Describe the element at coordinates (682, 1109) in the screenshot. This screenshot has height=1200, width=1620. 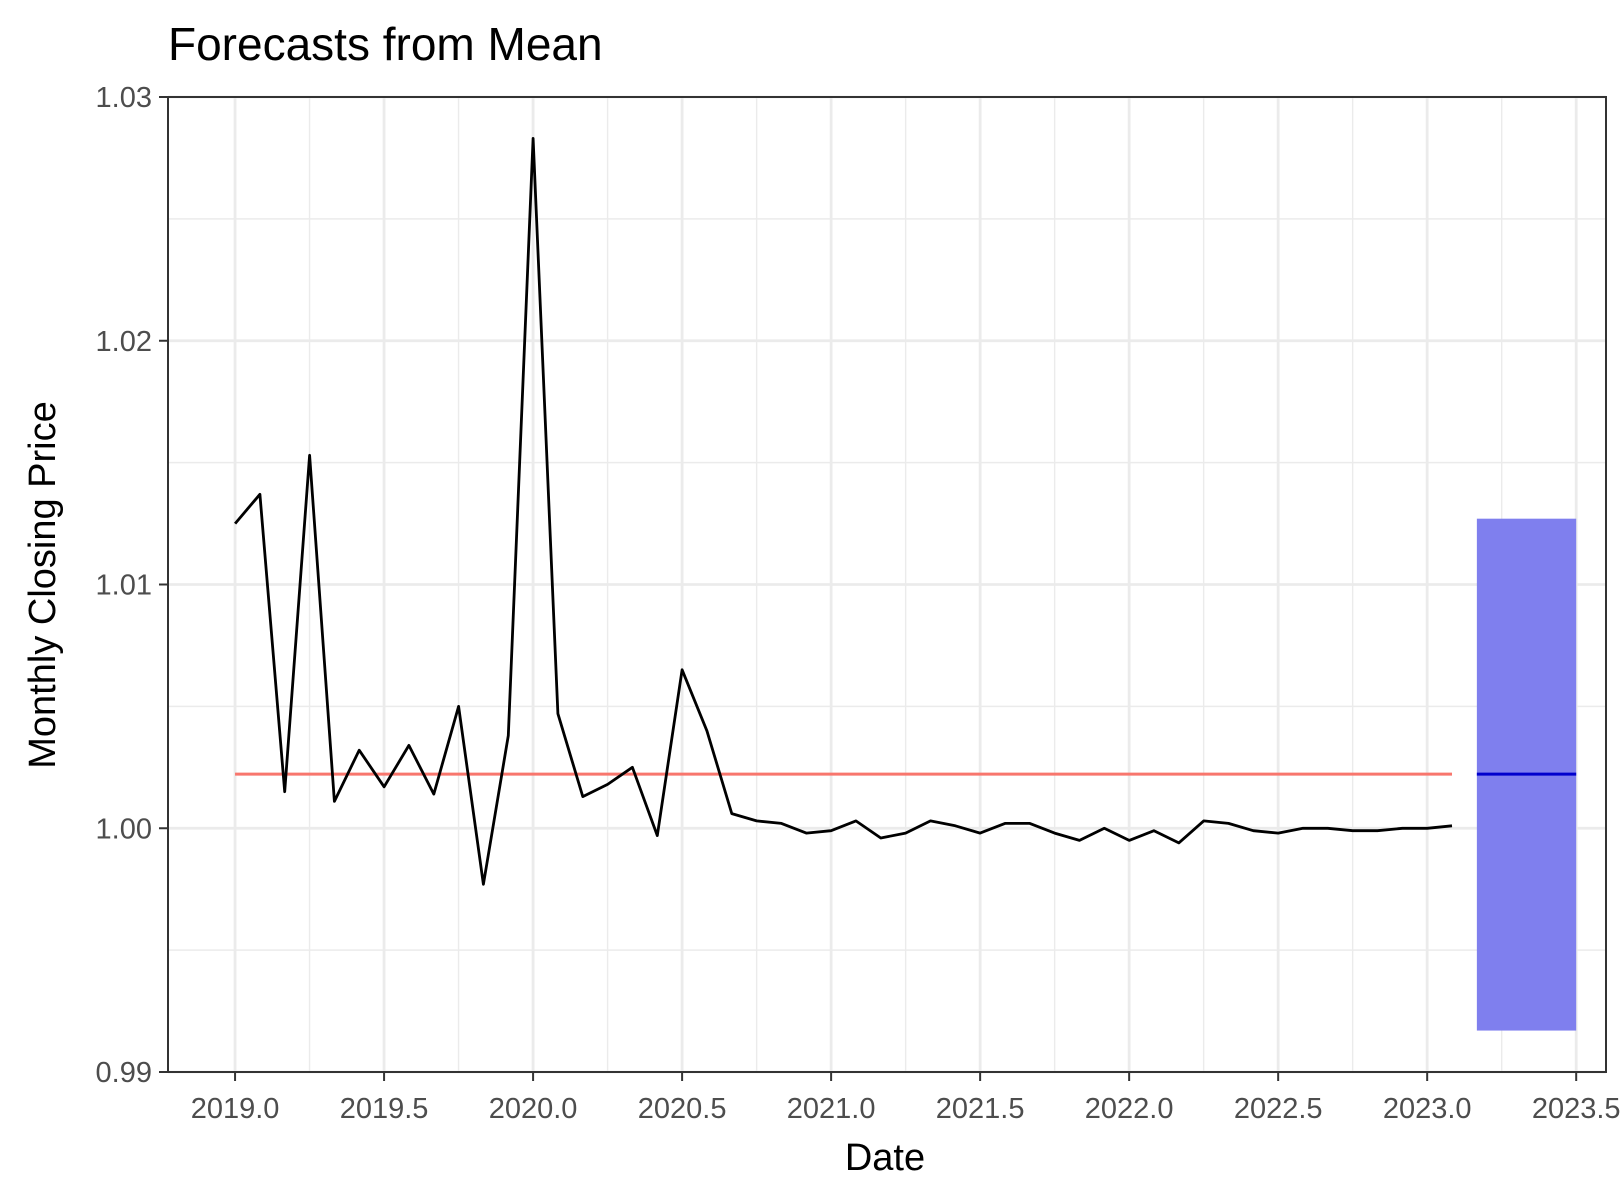
I see `x-tick-label: 2020.5` at that location.